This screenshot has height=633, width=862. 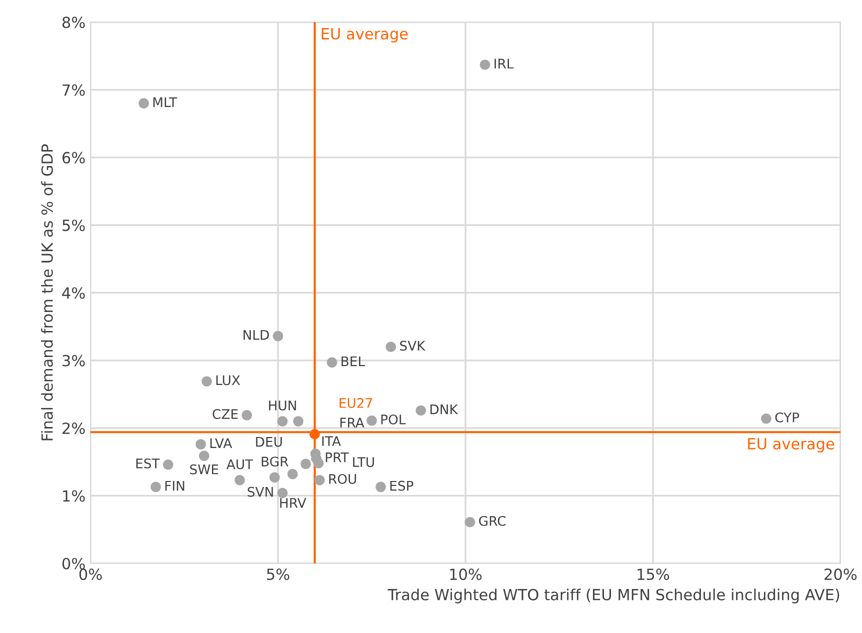 I want to click on annotation: FIN, so click(x=174, y=485).